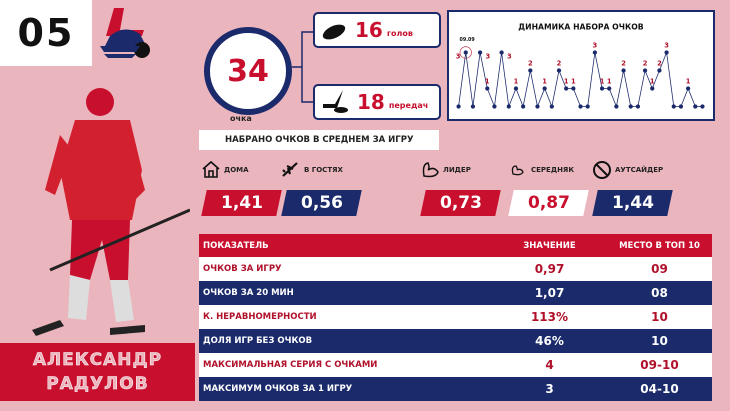 The image size is (730, 411). Describe the element at coordinates (46, 33) in the screenshot. I see `jersey-number: 05` at that location.